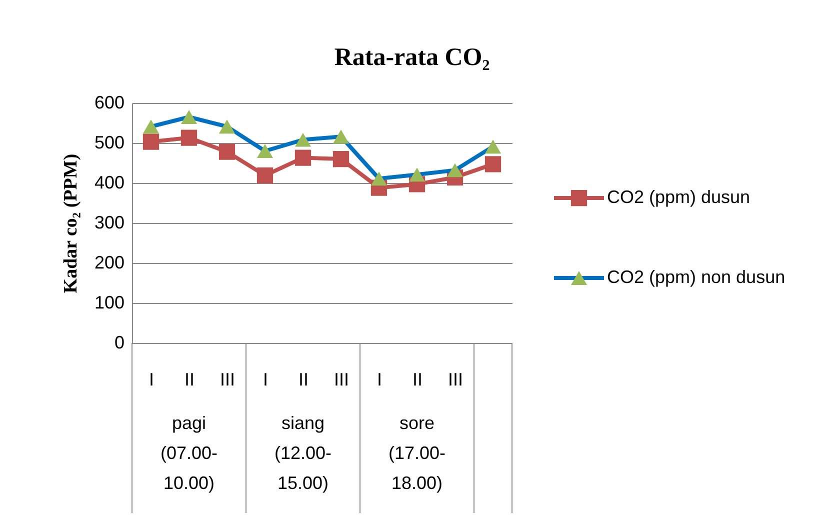  I want to click on text: sore (17.00-18.00), so click(417, 453).